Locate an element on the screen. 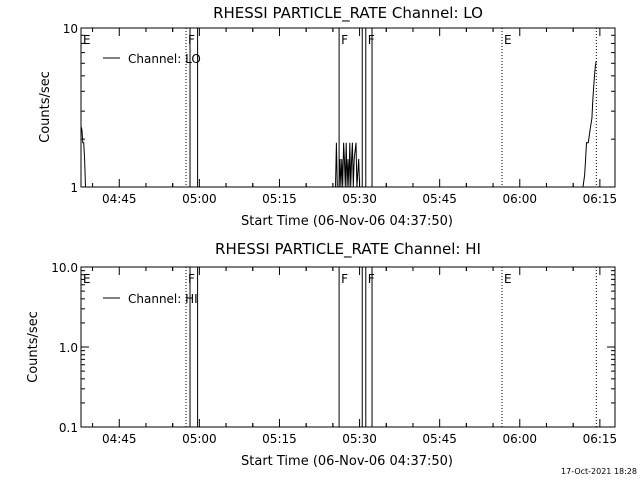 The height and width of the screenshot is (480, 640). footer-timestamp: 17-Oct-2021 18:28 is located at coordinates (599, 471).